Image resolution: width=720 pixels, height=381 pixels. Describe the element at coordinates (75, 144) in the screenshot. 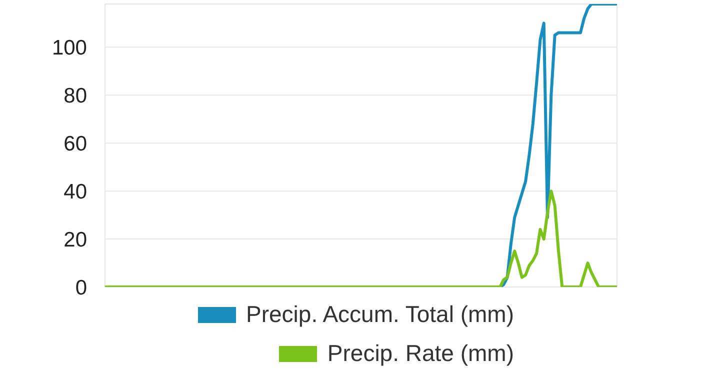

I see `y-tick-label: 60` at that location.